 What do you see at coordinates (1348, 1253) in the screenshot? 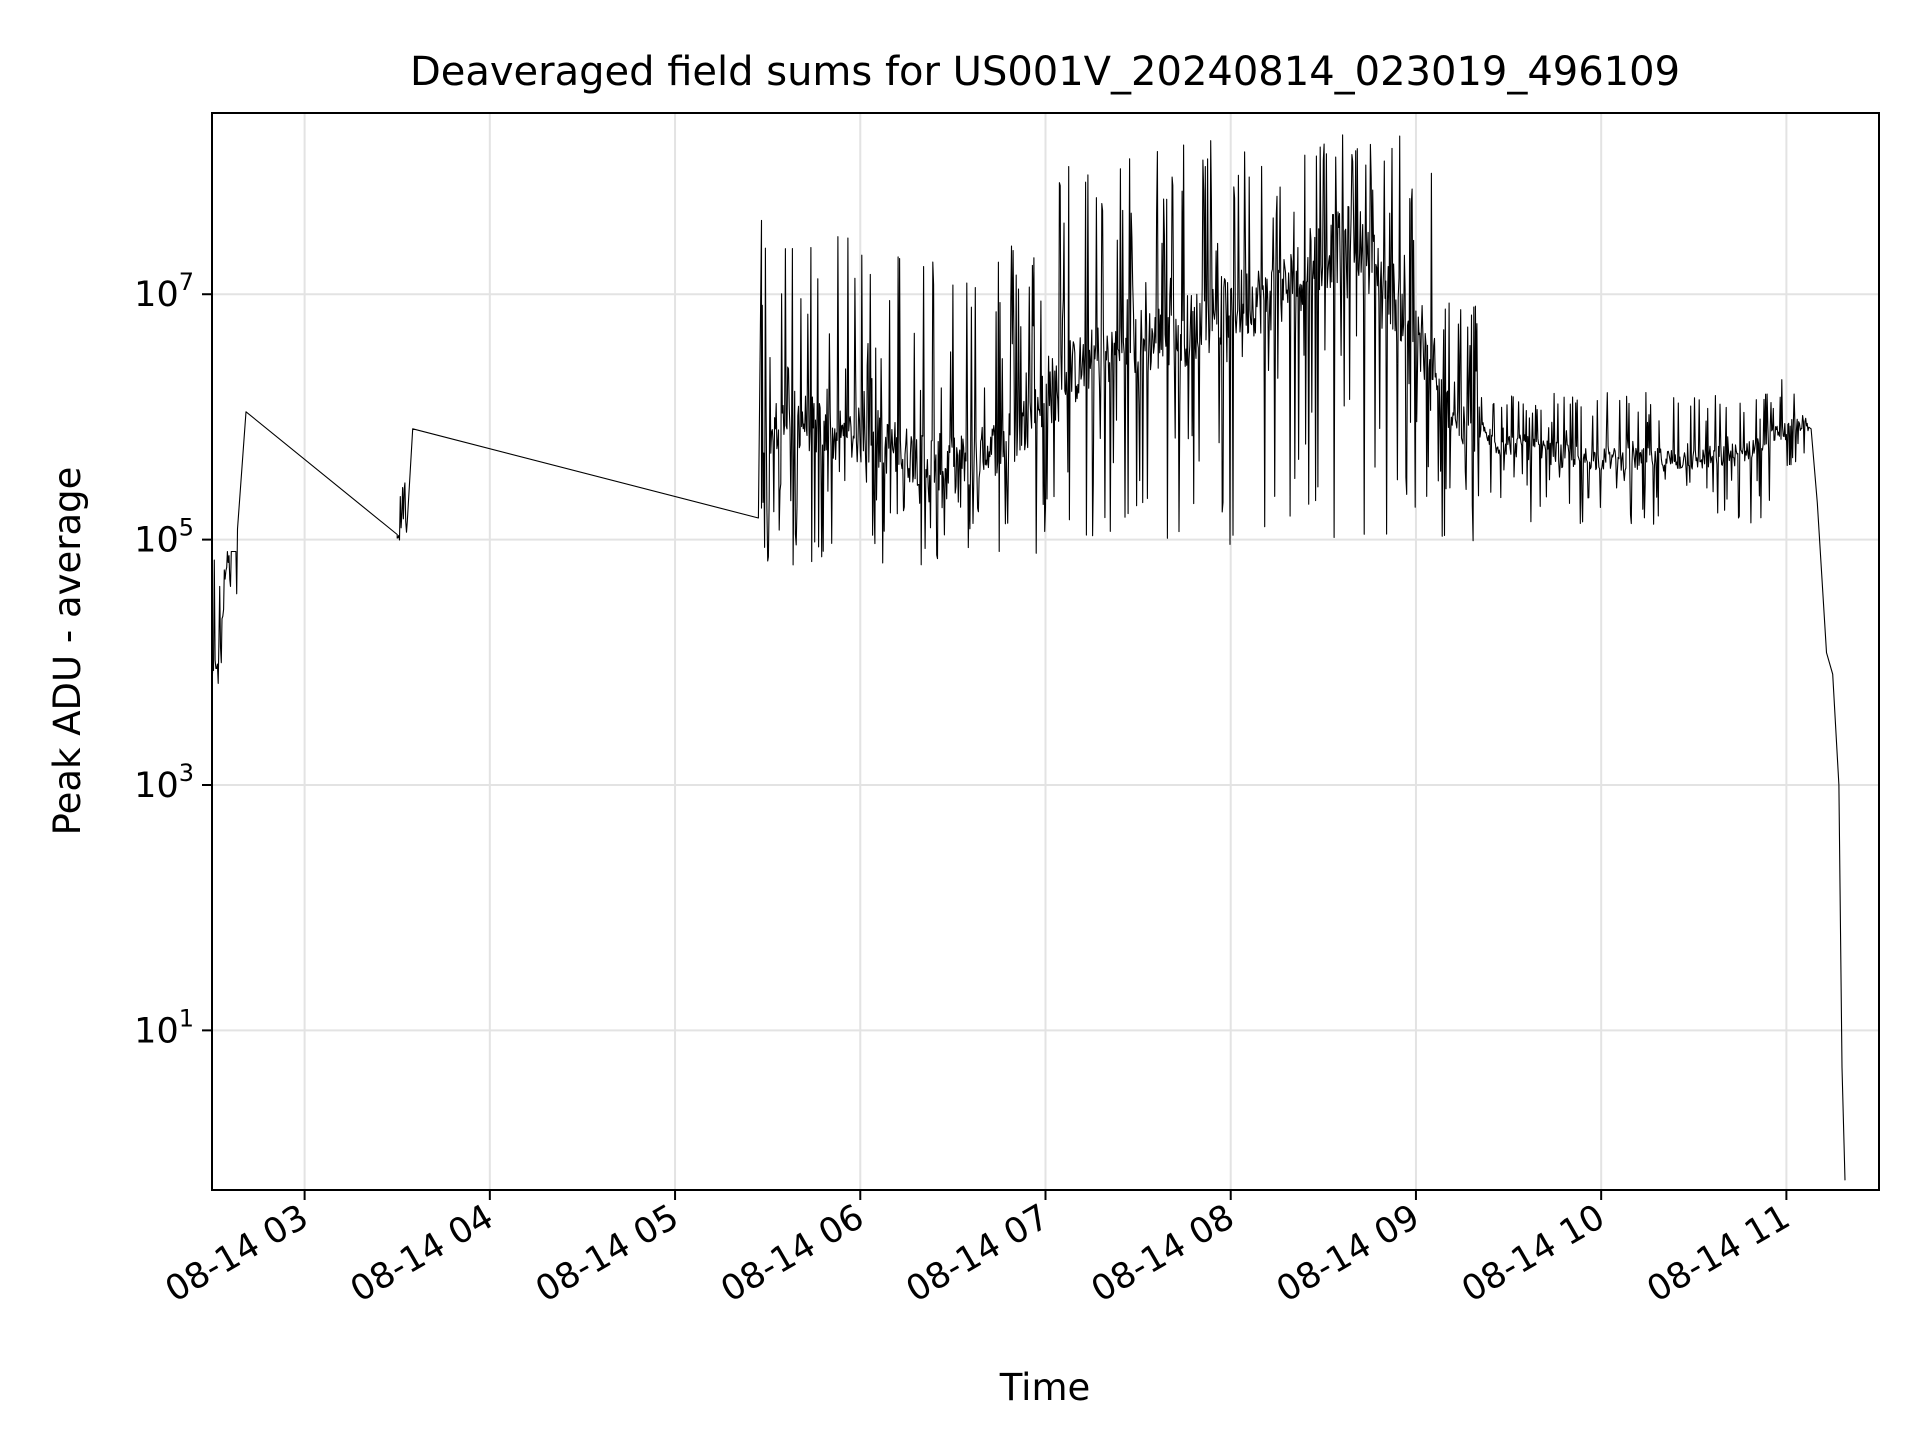
I see `x-tick-label: 08-14 09` at bounding box center [1348, 1253].